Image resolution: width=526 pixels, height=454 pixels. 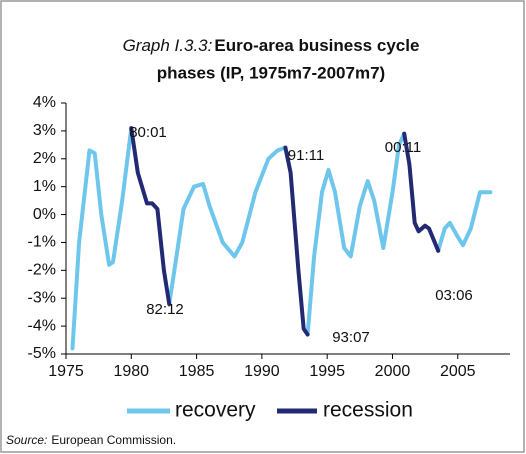 What do you see at coordinates (42, 353) in the screenshot?
I see `y-tick-label: -5%` at bounding box center [42, 353].